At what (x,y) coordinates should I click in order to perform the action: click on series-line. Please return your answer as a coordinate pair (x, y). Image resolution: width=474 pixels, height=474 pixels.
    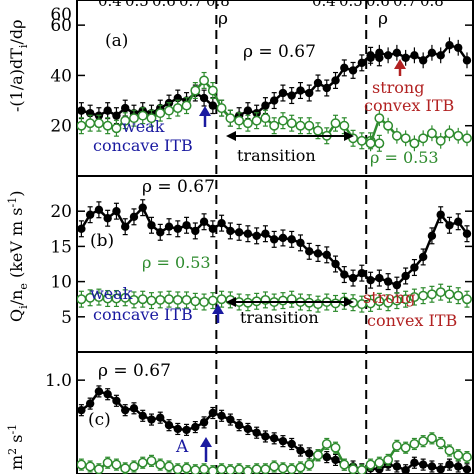
    Looking at the image, I should click on (274, 430).